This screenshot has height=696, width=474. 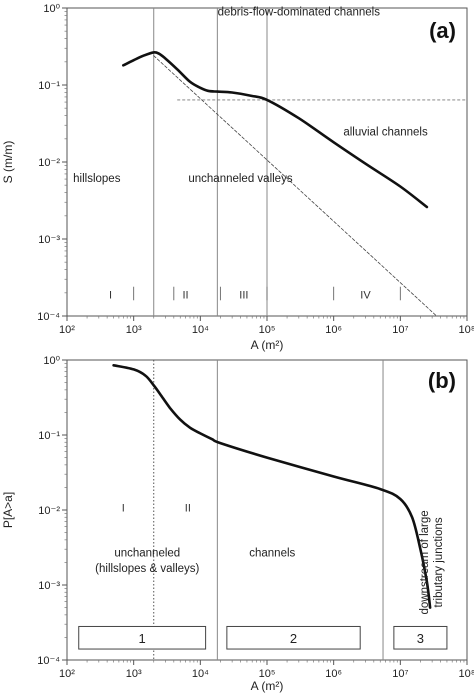 I want to click on panel-b-x-tick-label: 10⁷, so click(x=400, y=674).